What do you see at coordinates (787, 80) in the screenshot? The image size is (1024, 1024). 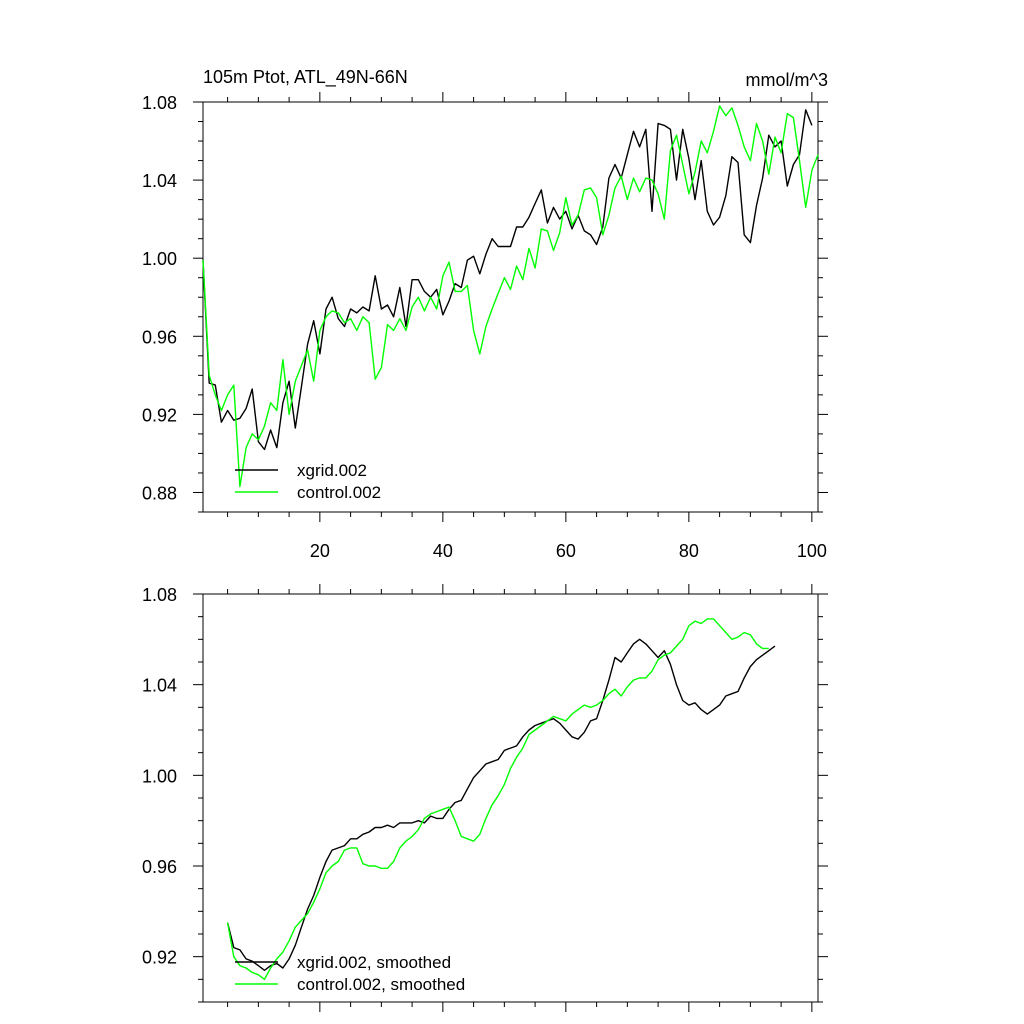 I see `units-label: mmol/m^3` at bounding box center [787, 80].